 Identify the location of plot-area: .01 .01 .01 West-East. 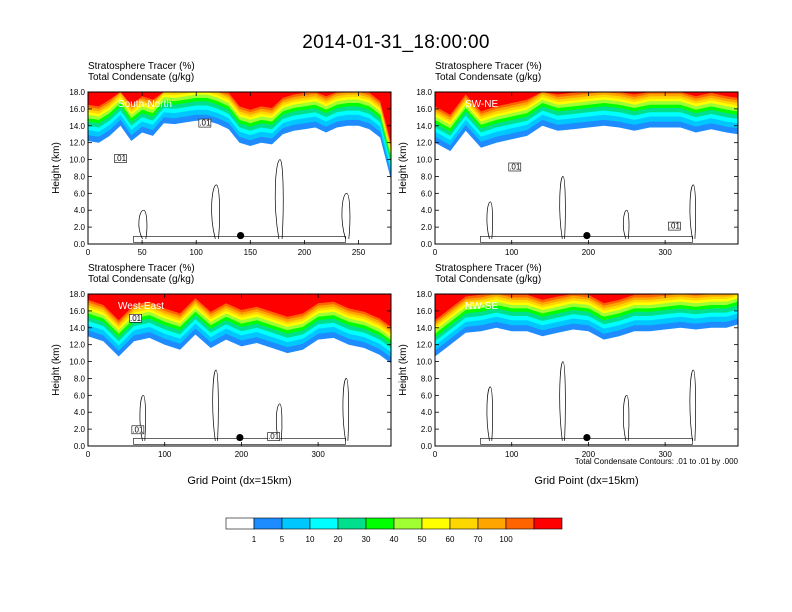
(239, 370).